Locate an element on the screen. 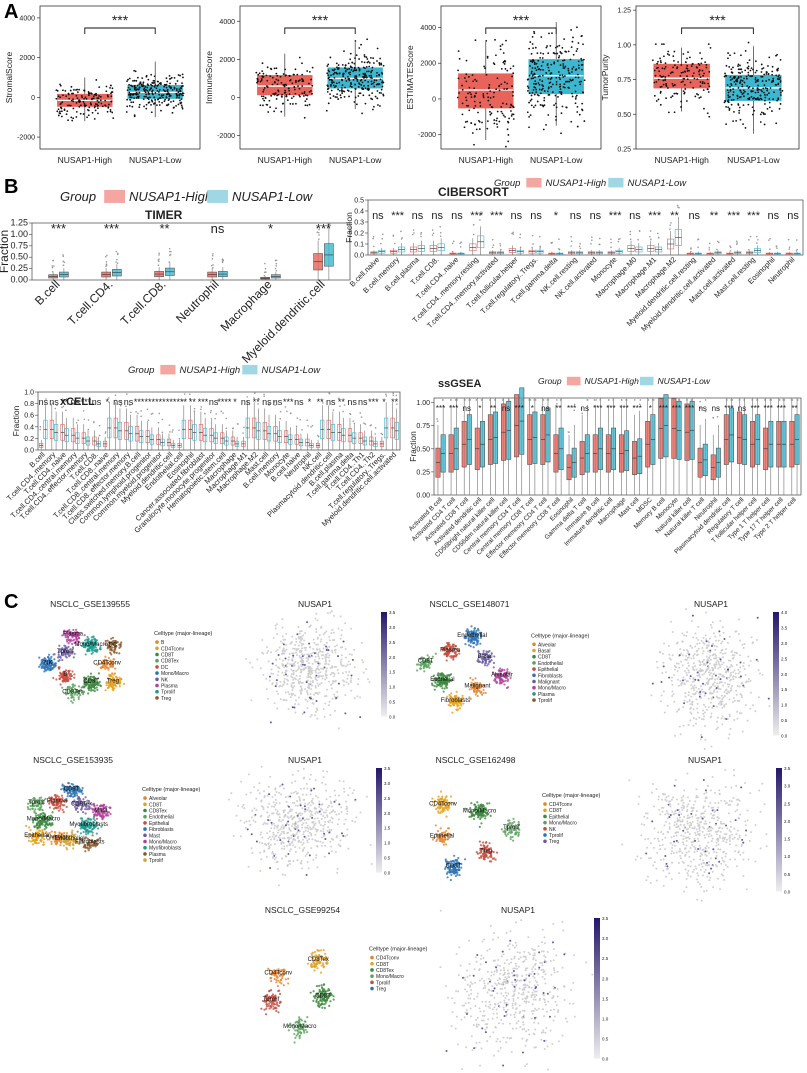  y-axis-label: Fraction is located at coordinates (16, 420).